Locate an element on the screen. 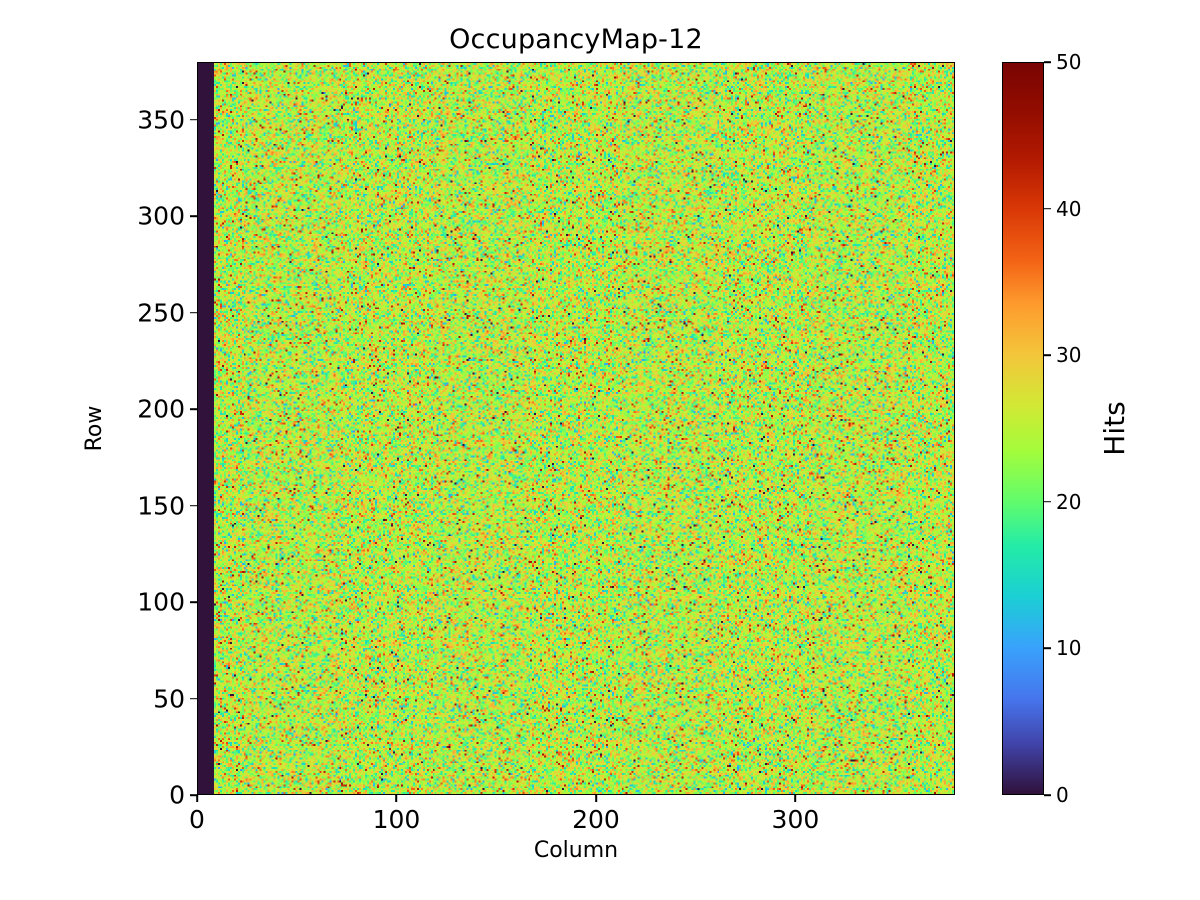 This screenshot has height=900, width=1200. y-axis-tick: 100 is located at coordinates (167, 602).